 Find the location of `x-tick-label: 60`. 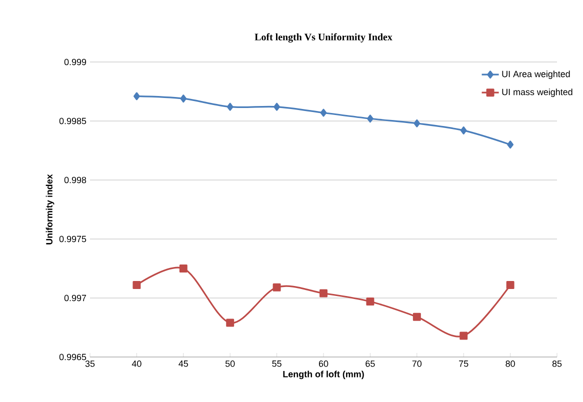

x-tick-label: 60 is located at coordinates (323, 363).